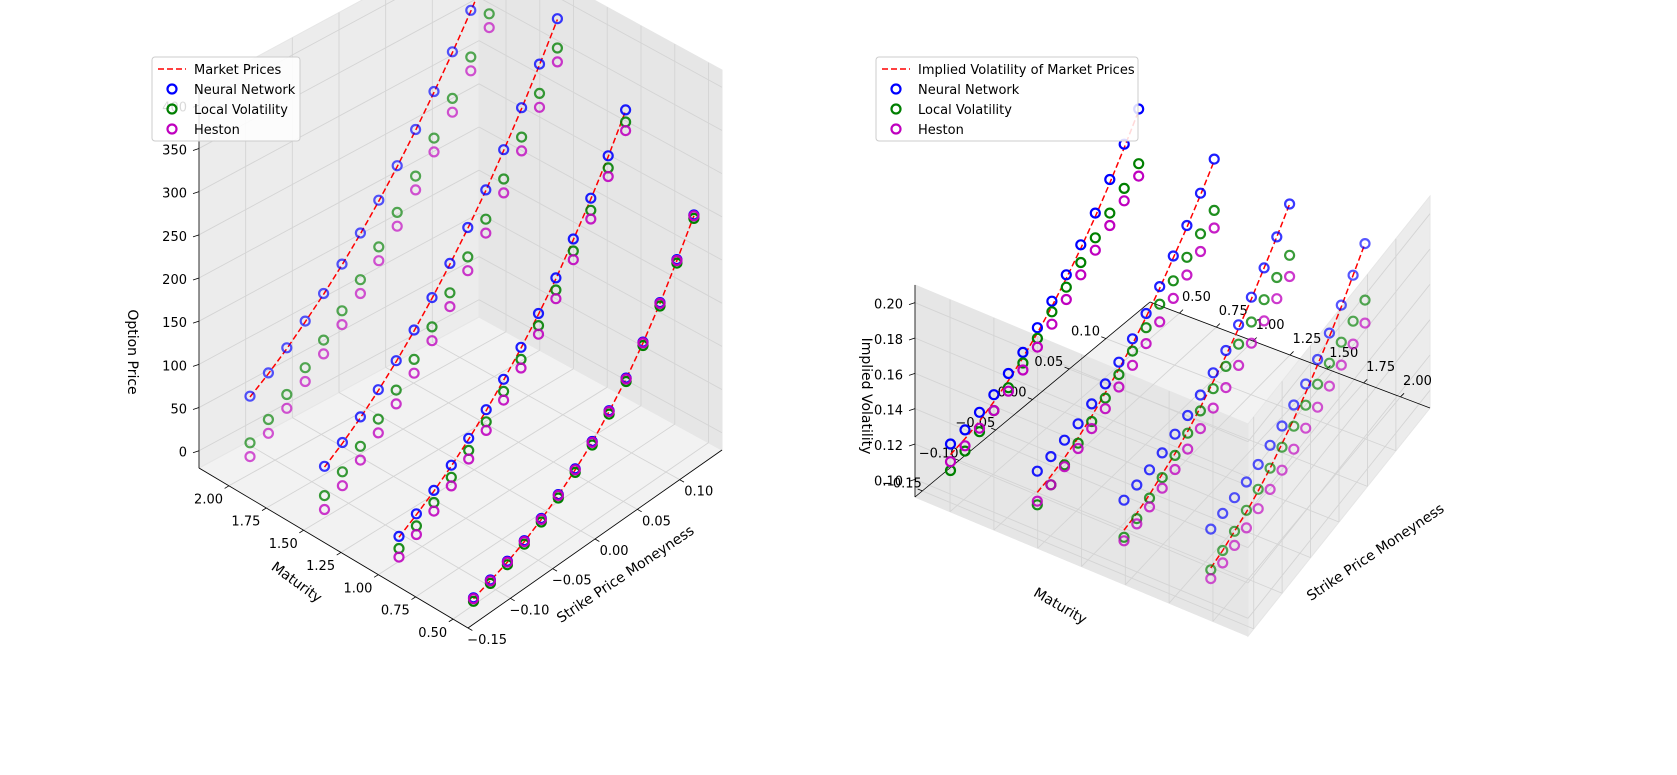  Describe the element at coordinates (866, 396) in the screenshot. I see `z-axis-label: Implied Volatility` at that location.